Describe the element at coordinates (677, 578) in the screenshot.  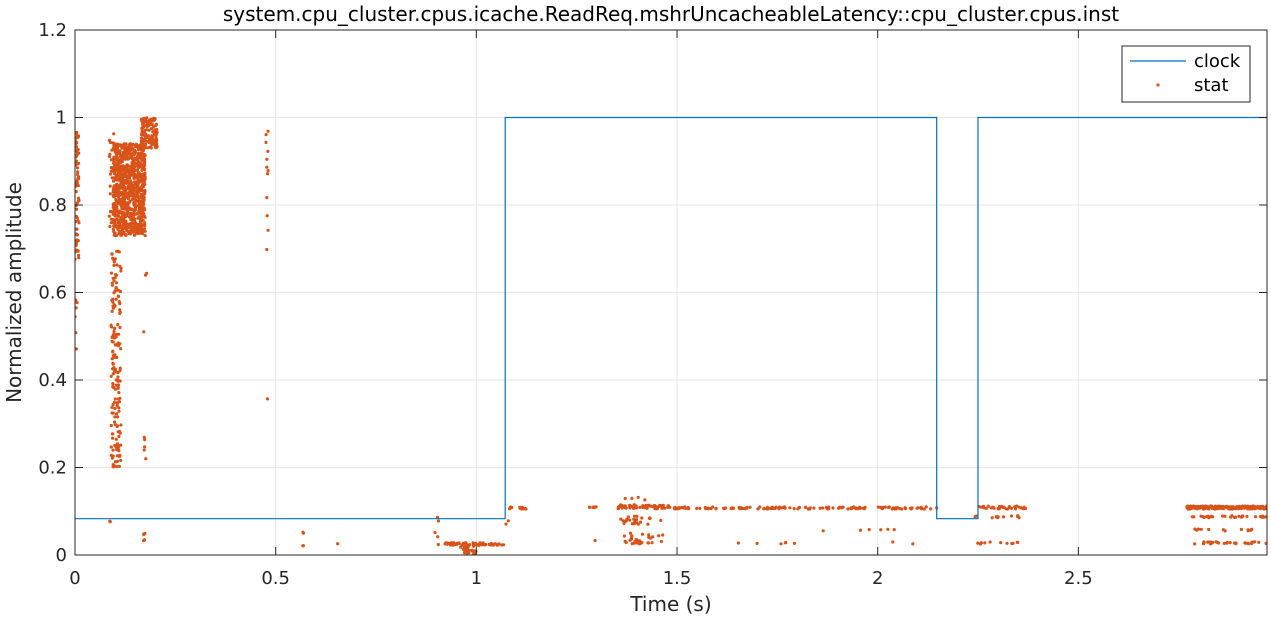
I see `x-tick-label: 1.5` at that location.